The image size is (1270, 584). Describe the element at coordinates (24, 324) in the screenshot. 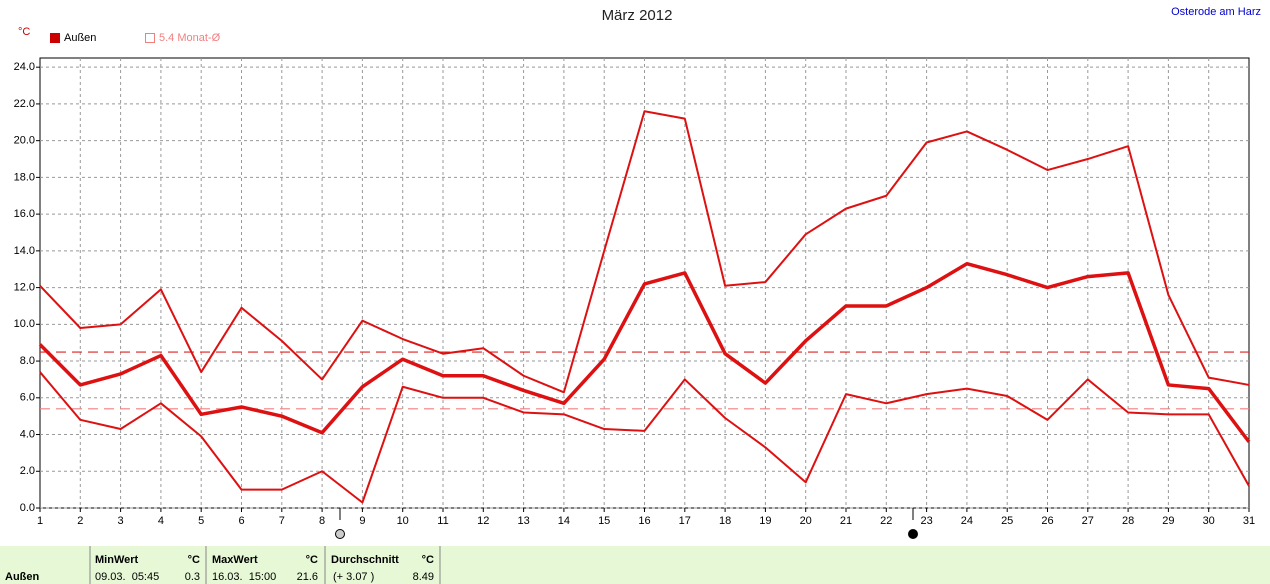

I see `y-tick-label: 10.0` at that location.